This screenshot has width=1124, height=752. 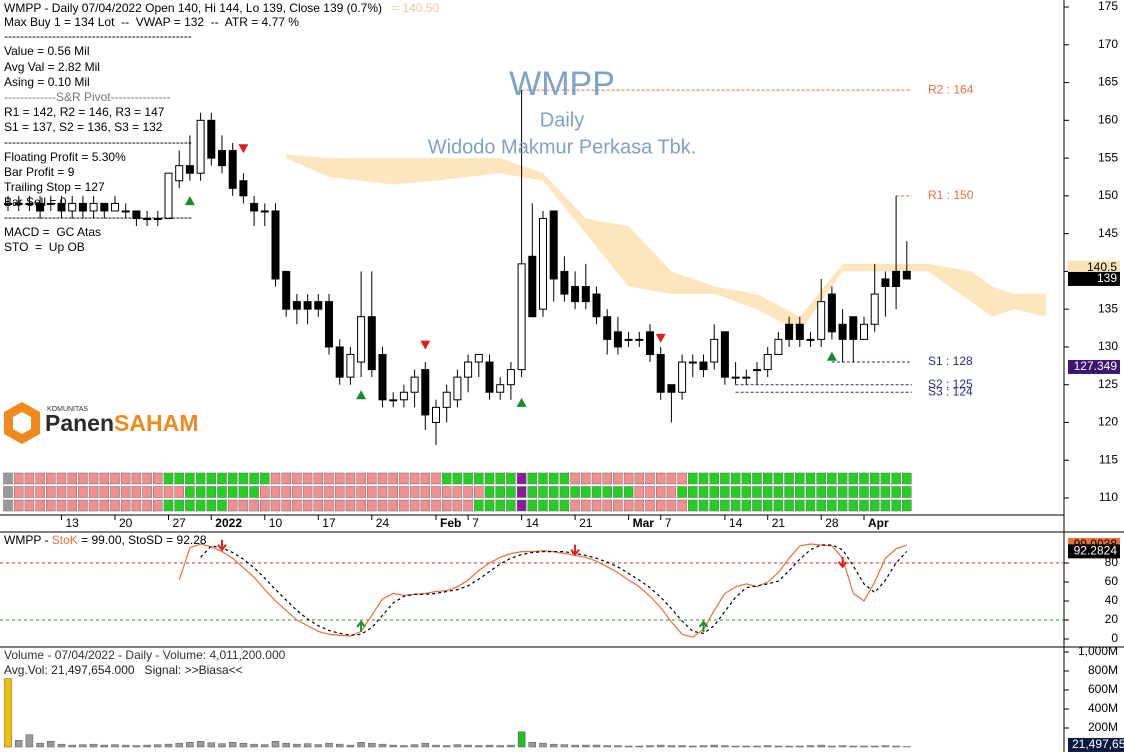 What do you see at coordinates (1098, 651) in the screenshot?
I see `y-tick-label: 1,000M` at bounding box center [1098, 651].